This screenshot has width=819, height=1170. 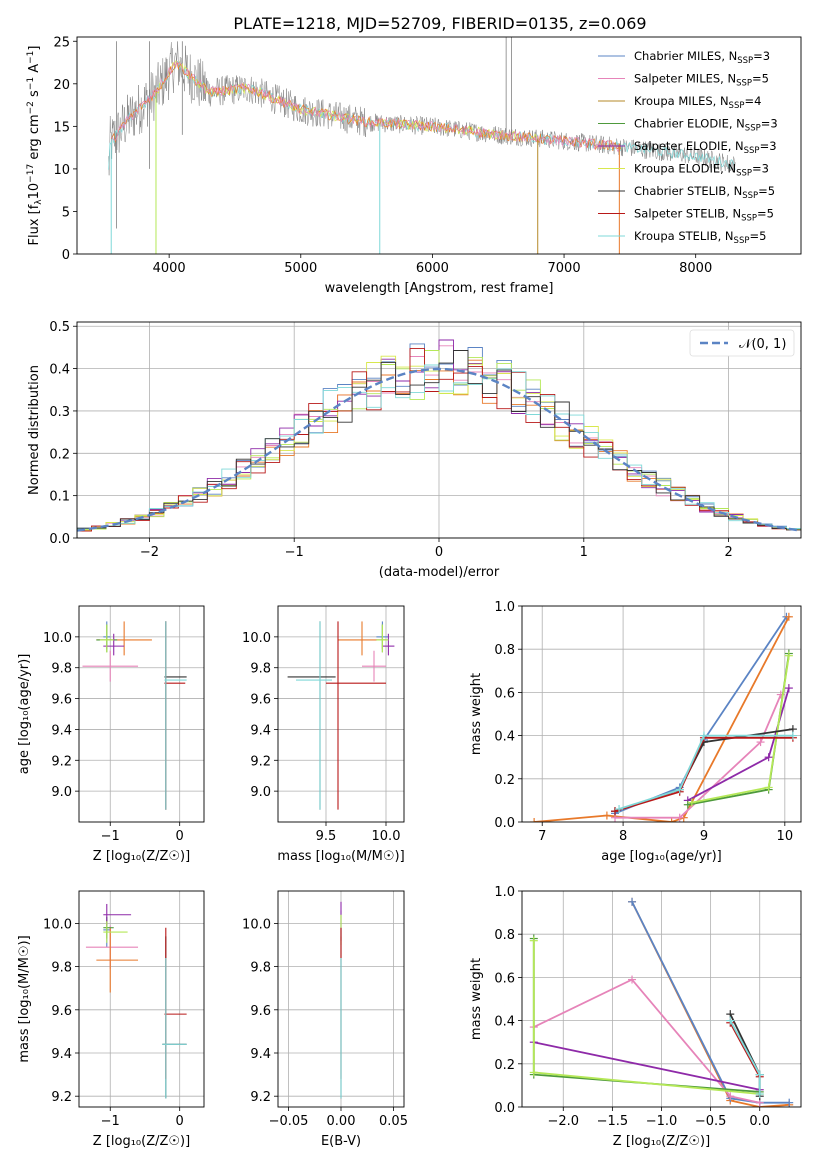 I want to click on x-tick-label: −2.0, so click(x=563, y=1121).